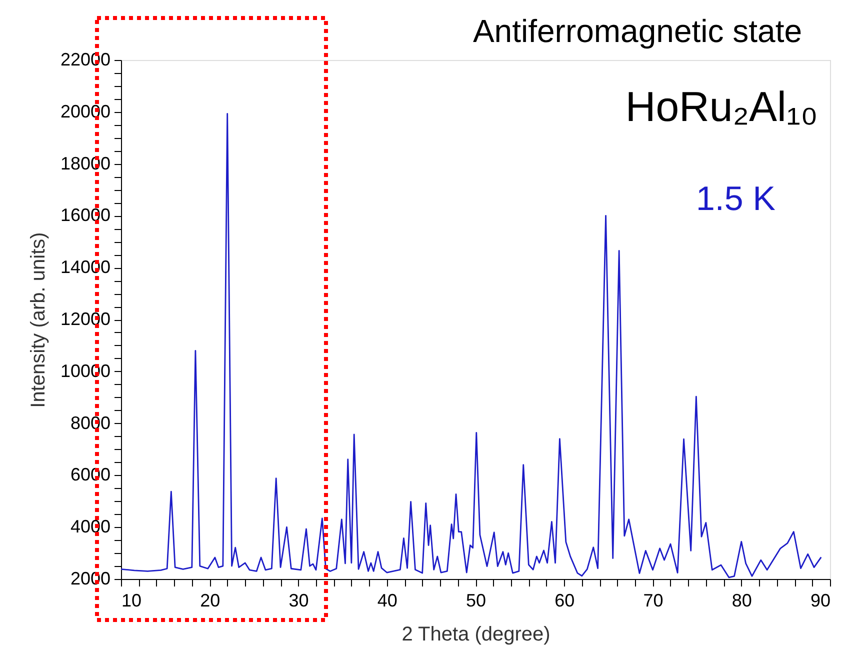 The image size is (850, 655). Describe the element at coordinates (85, 215) in the screenshot. I see `y-tick-label: 16000` at that location.